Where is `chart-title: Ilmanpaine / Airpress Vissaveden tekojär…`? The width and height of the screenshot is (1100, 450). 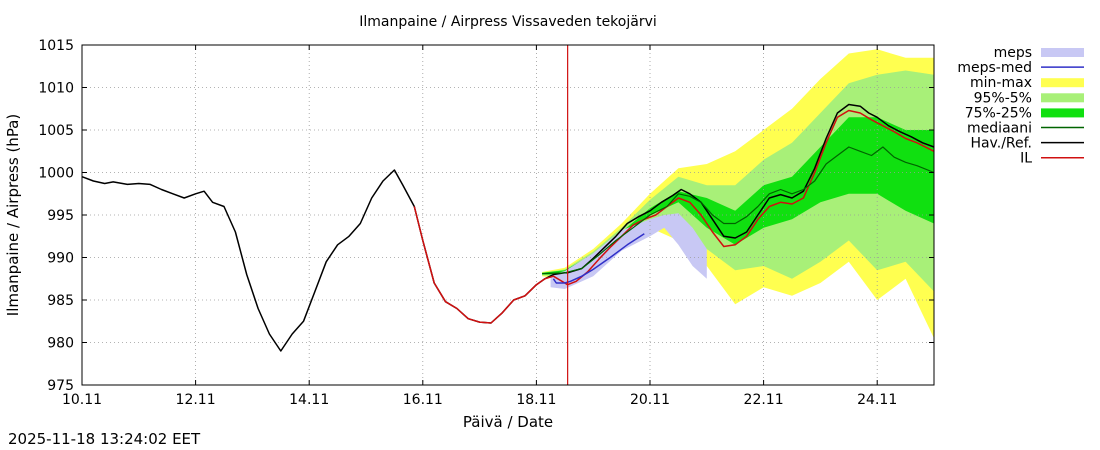
chart-title: Ilmanpaine / Airpress Vissaveden tekojär… is located at coordinates (508, 22).